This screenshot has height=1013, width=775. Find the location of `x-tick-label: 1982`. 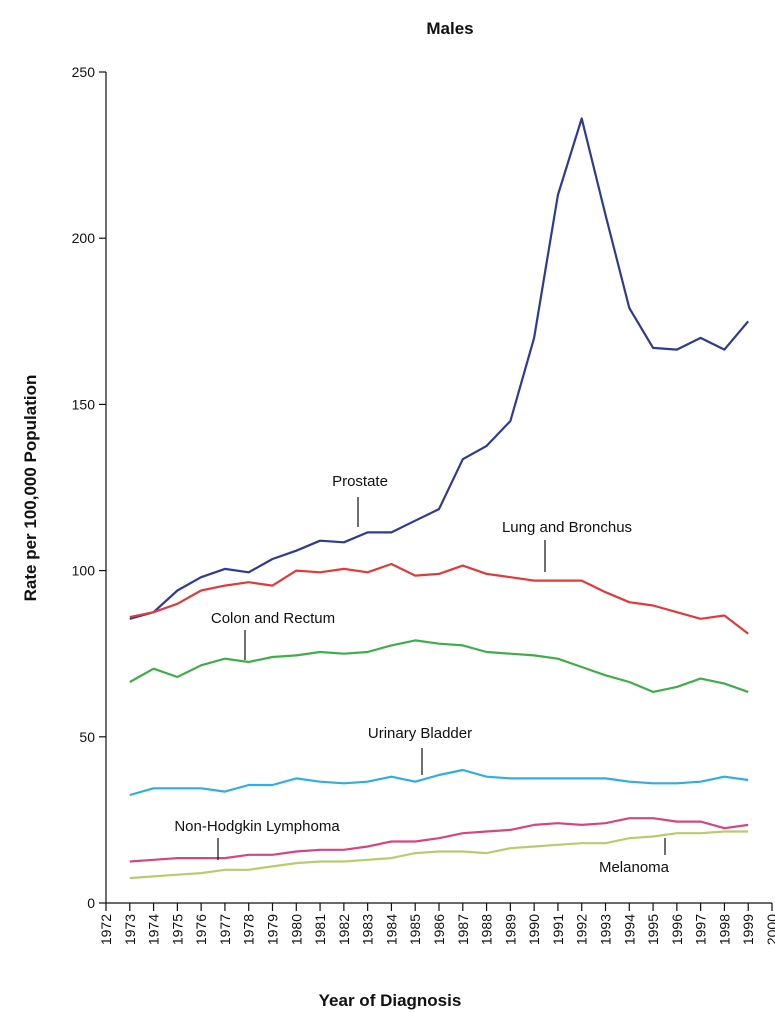

x-tick-label: 1982 is located at coordinates (344, 929).